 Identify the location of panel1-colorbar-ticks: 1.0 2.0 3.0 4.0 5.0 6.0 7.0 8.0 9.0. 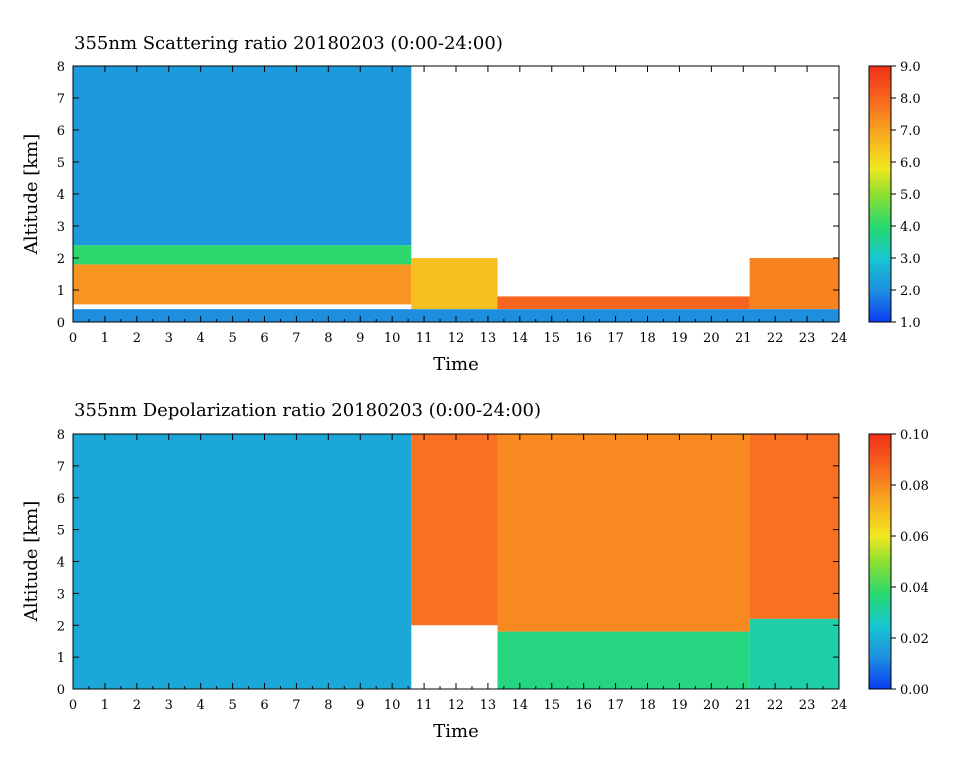
(906, 195).